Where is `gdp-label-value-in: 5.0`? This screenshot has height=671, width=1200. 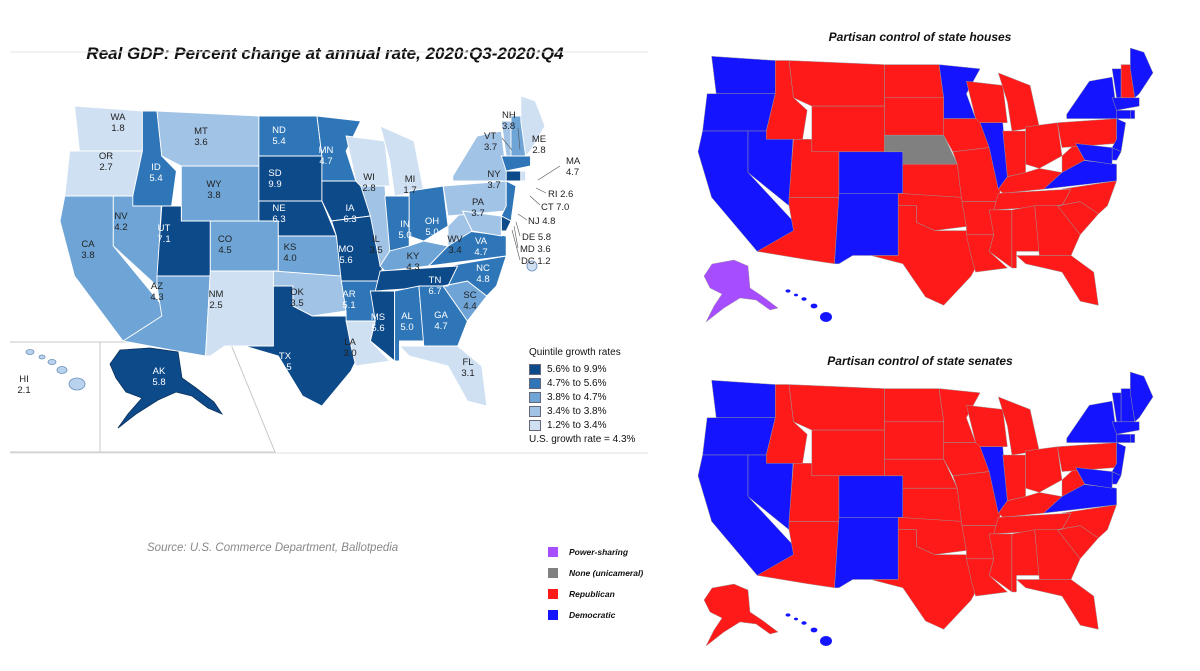
gdp-label-value-in: 5.0 is located at coordinates (405, 235).